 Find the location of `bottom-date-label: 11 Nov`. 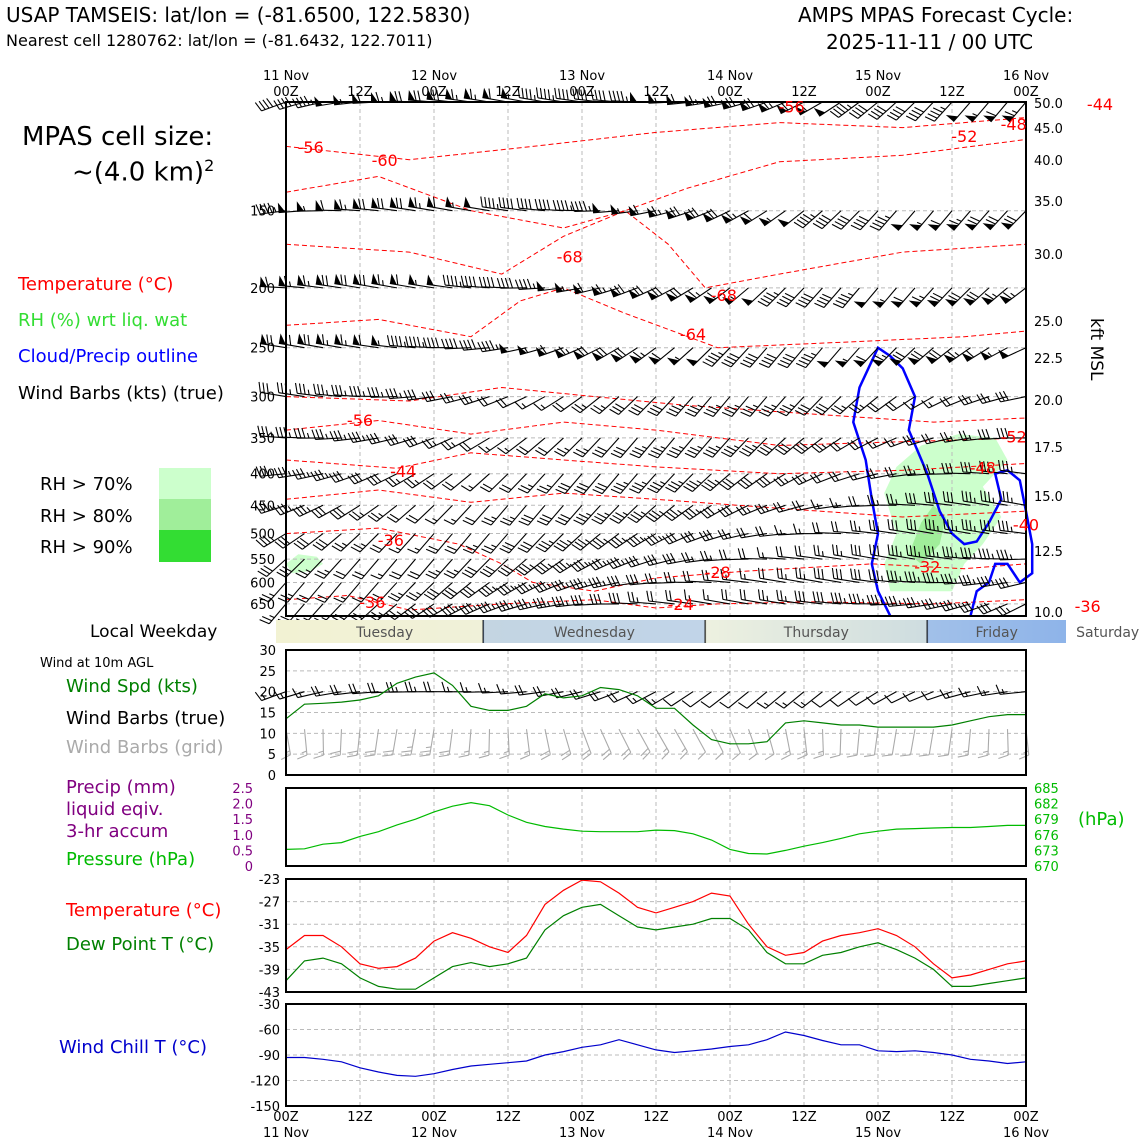

bottom-date-label: 11 Nov is located at coordinates (286, 1133).